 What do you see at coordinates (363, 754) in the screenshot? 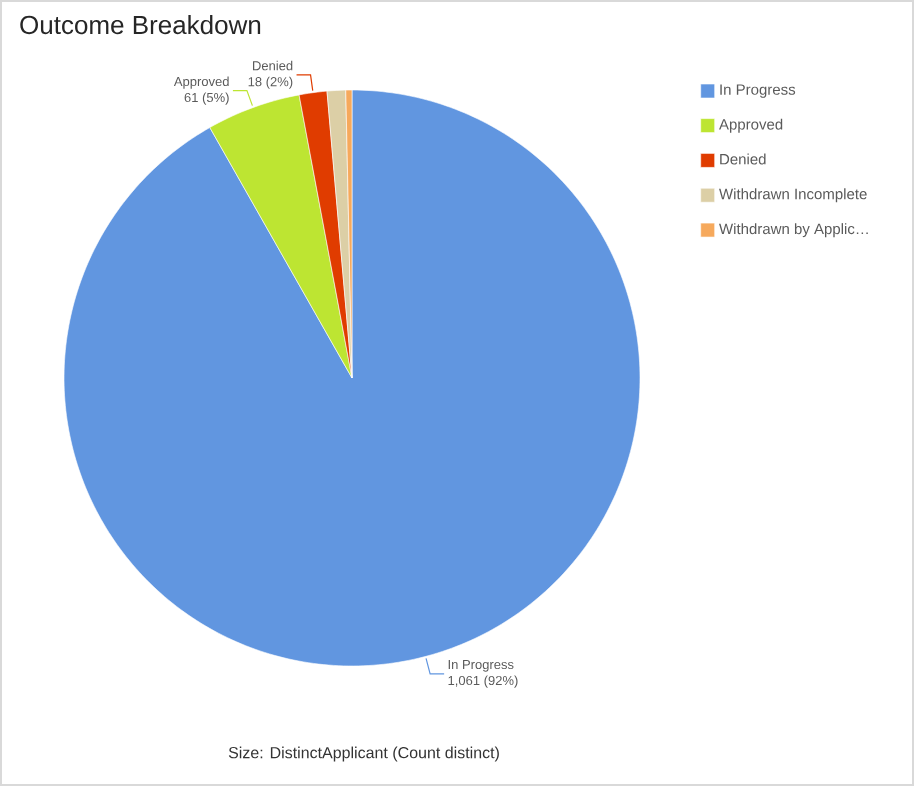
I see `text: Size: DistinctApplicant (Count distinct)` at bounding box center [363, 754].